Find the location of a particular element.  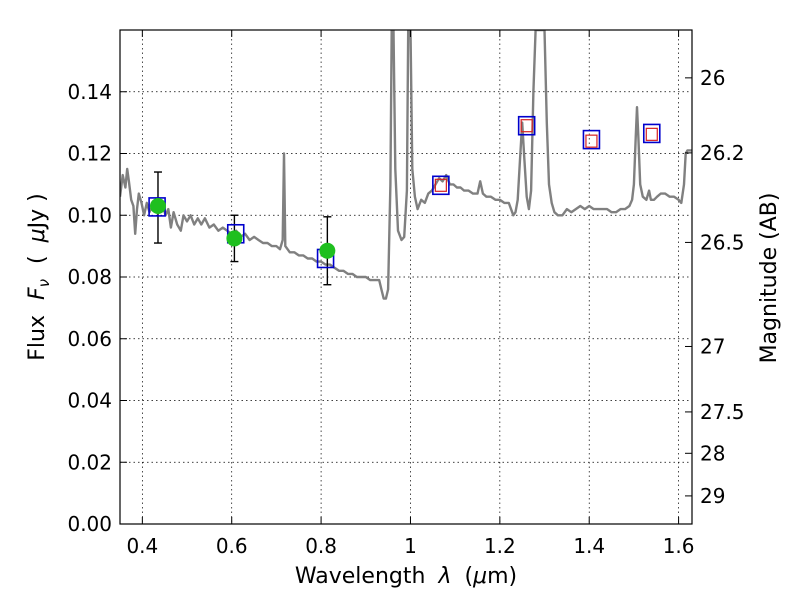

y2-tick-label: 27.5 is located at coordinates (722, 412).